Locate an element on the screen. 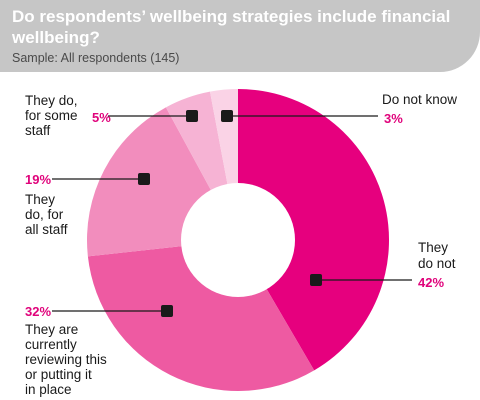 The height and width of the screenshot is (400, 480). label-do-not-know: Do not know is located at coordinates (419, 99).